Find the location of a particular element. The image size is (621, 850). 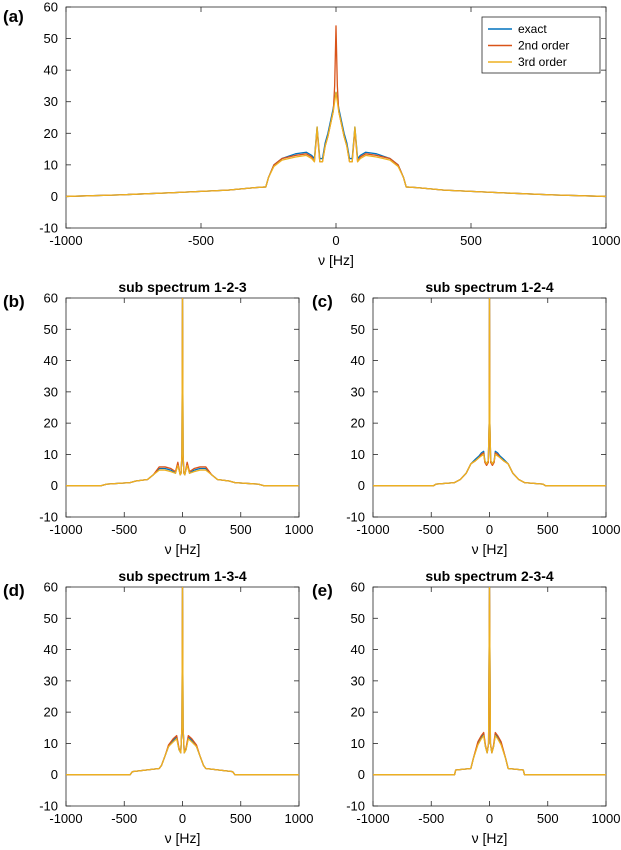

panel-title: sub spectrum 2-3-4 is located at coordinates (489, 576).